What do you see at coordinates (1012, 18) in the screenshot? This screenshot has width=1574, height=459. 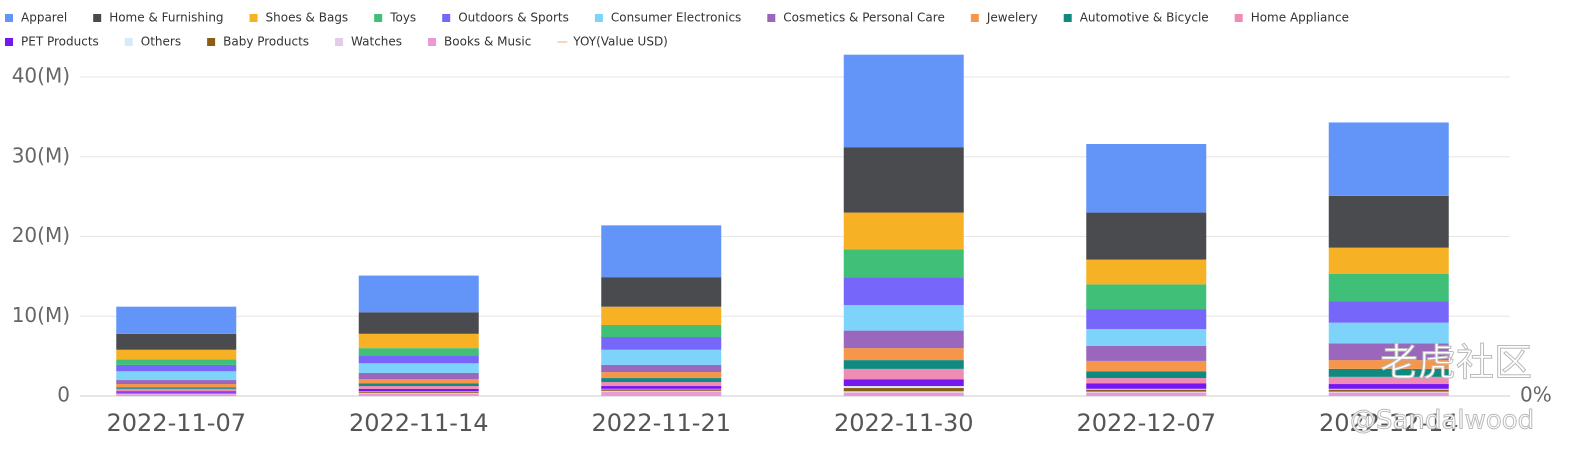 I see `legend-label: Jewelery` at bounding box center [1012, 18].